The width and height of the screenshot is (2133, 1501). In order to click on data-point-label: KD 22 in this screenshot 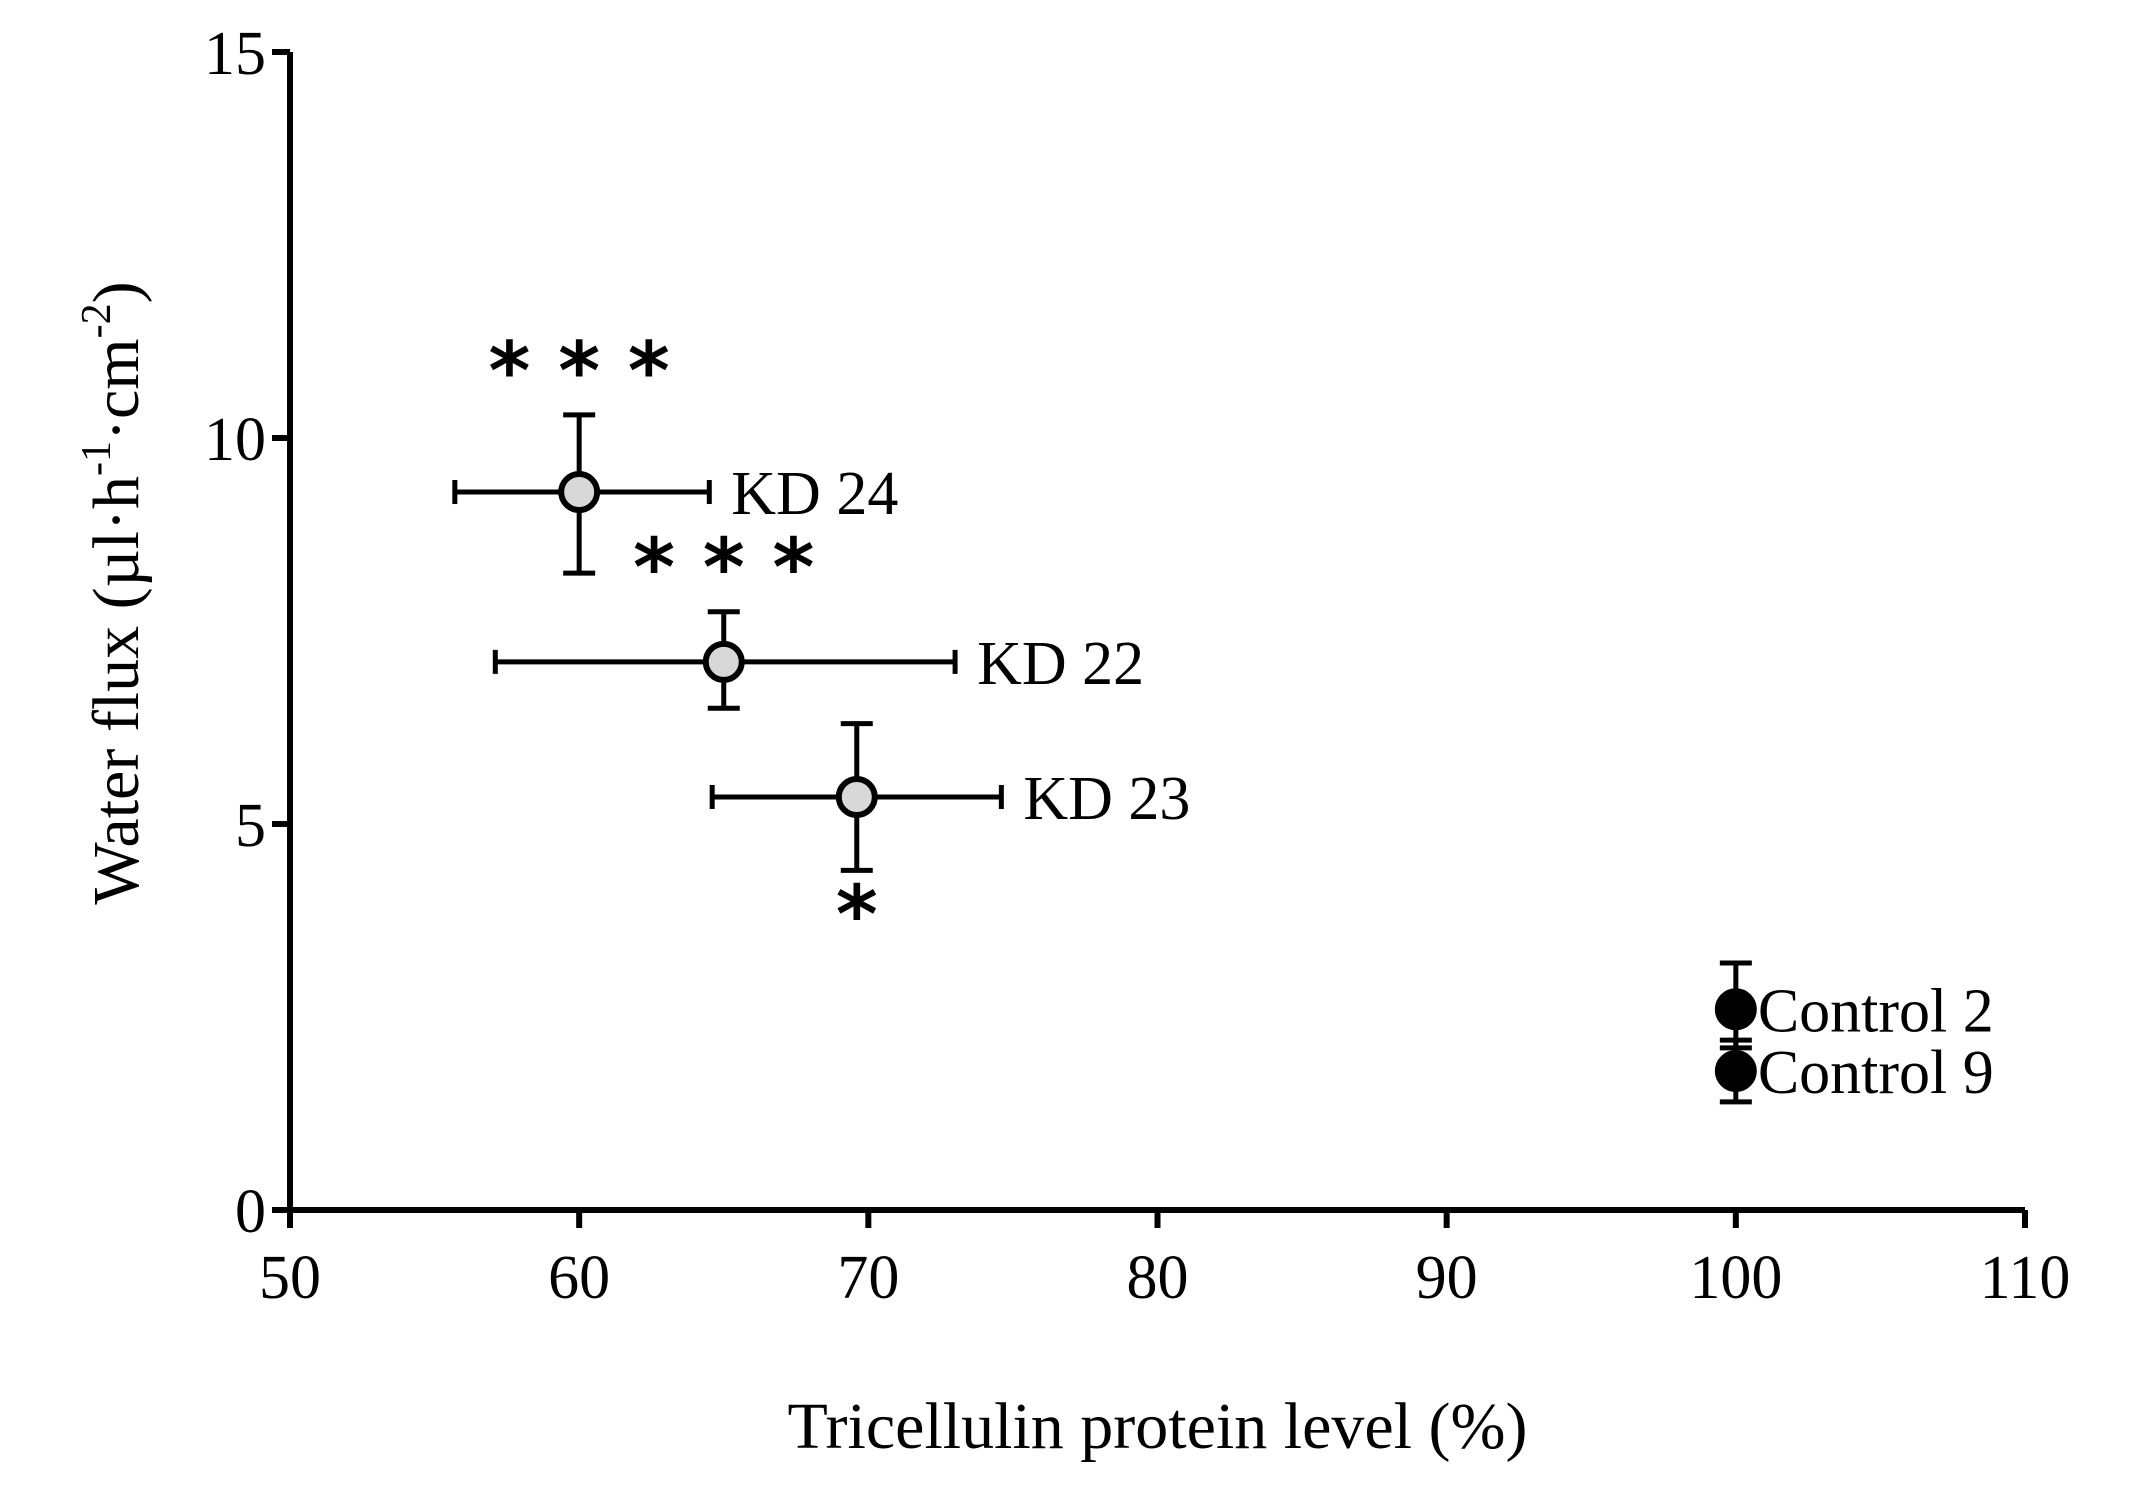, I will do `click(1060, 664)`.